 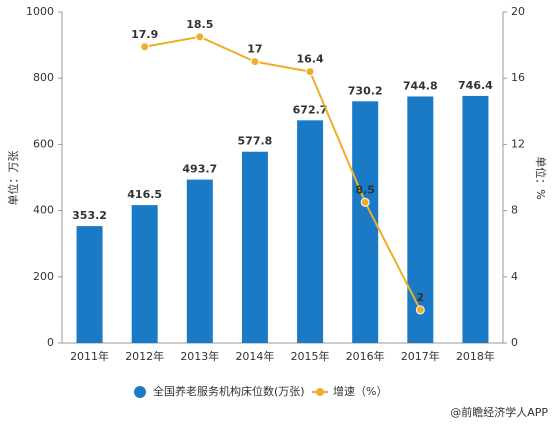 I want to click on x-tick-label: 2017年, so click(x=420, y=356).